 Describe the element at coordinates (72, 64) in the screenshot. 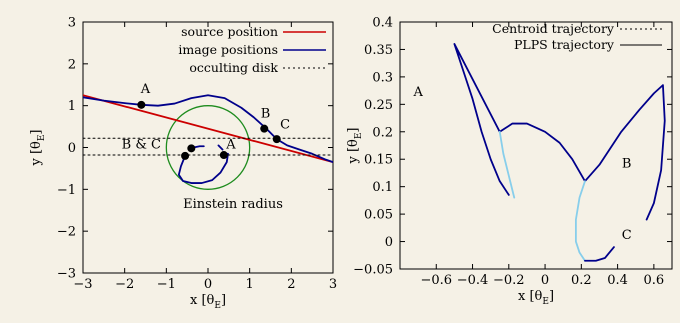

I see `y-tick-label: 2` at that location.